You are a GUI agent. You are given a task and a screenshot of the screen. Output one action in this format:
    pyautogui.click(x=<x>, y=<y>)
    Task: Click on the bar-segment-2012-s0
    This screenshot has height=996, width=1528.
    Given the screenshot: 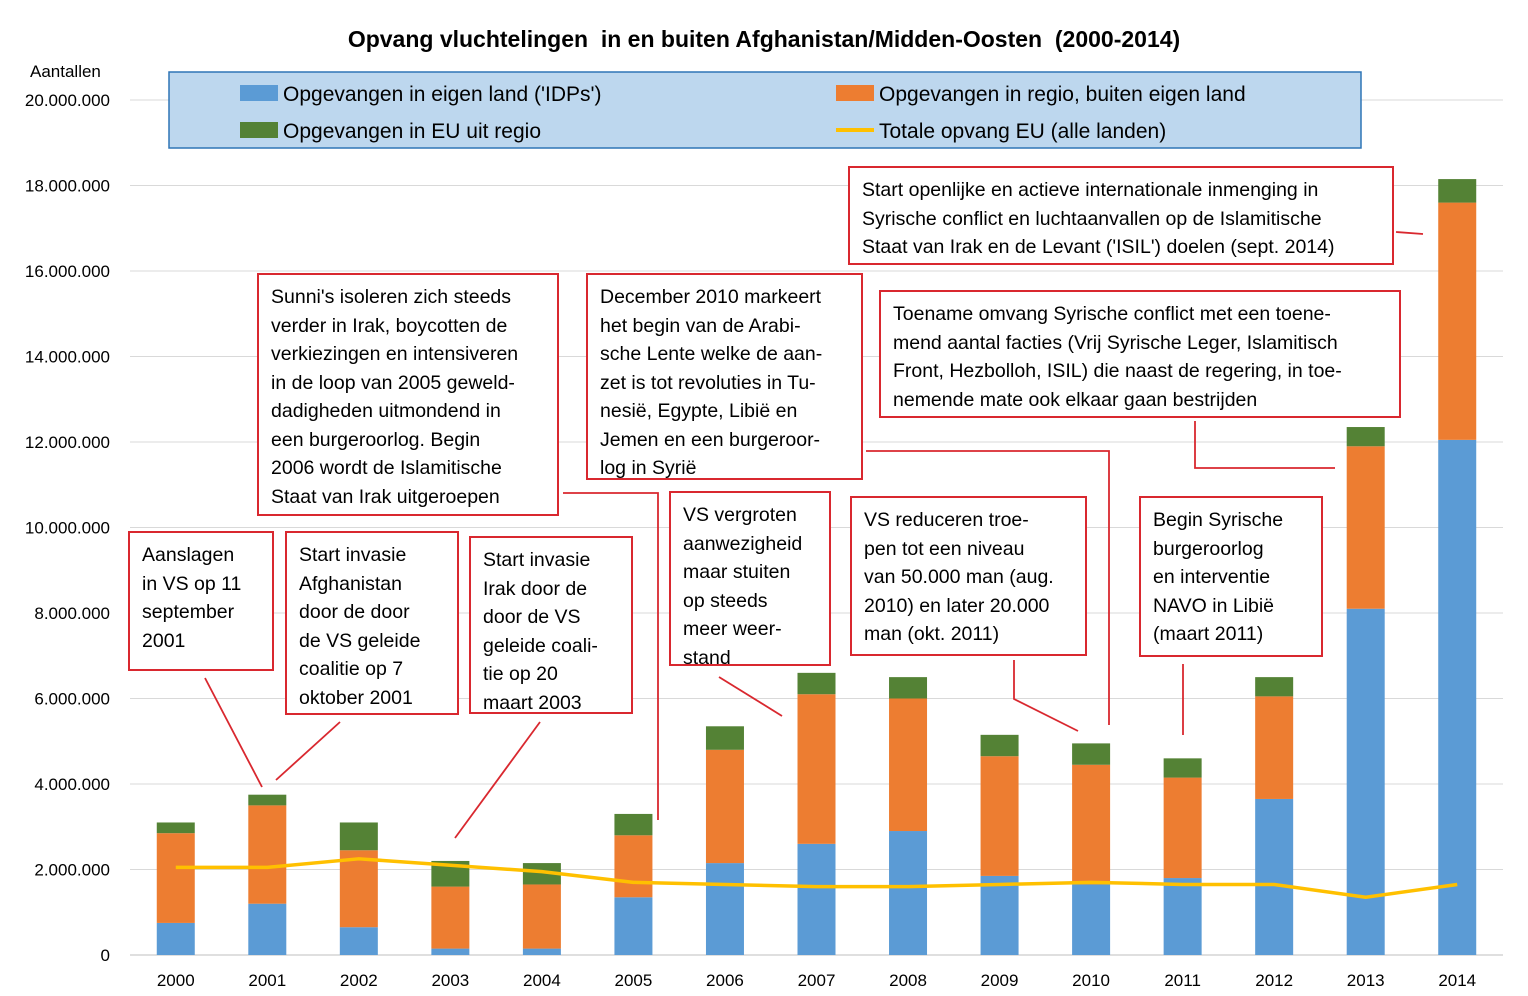 What is the action you would take?
    pyautogui.click(x=1274, y=876)
    